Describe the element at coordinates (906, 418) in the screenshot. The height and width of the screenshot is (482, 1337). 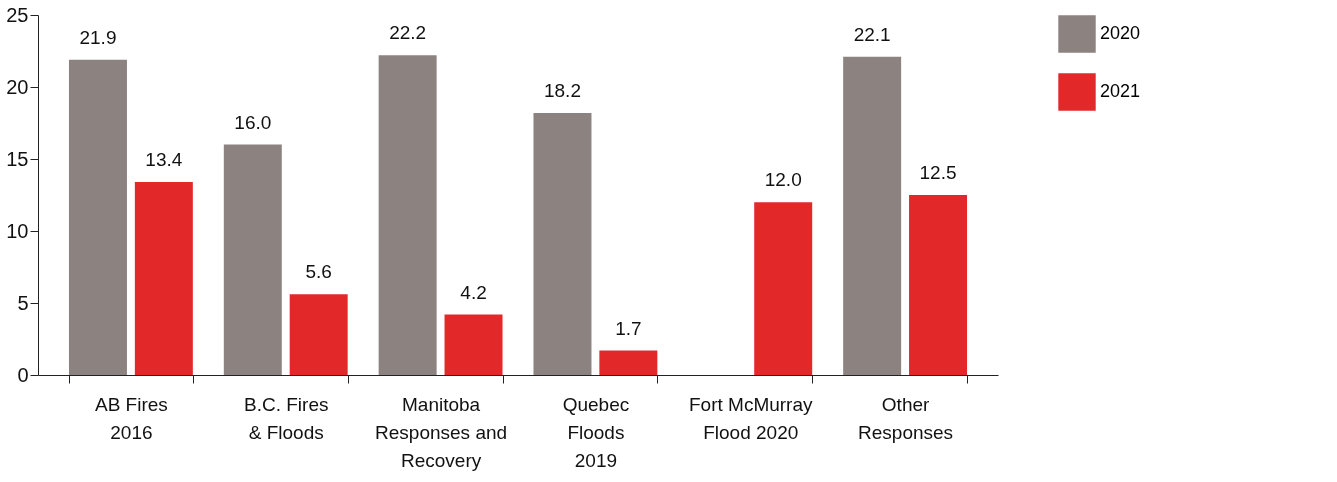
I see `x-tick-label: Other Responses` at that location.